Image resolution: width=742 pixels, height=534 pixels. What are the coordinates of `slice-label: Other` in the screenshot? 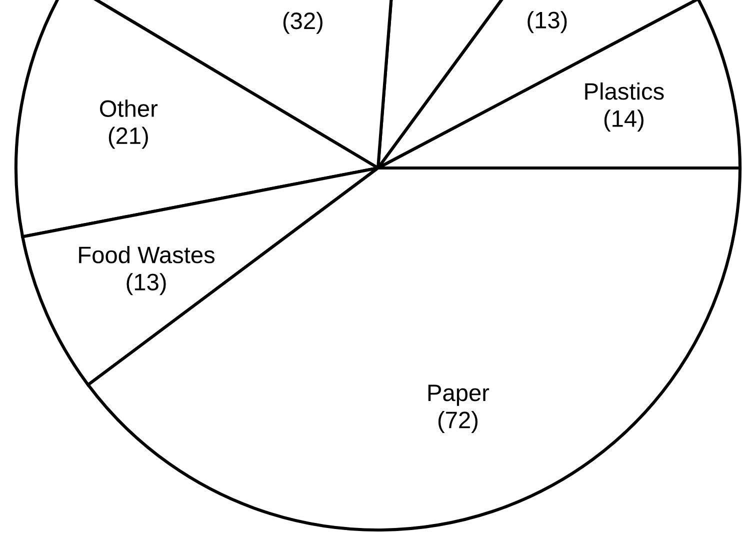 It's located at (129, 109).